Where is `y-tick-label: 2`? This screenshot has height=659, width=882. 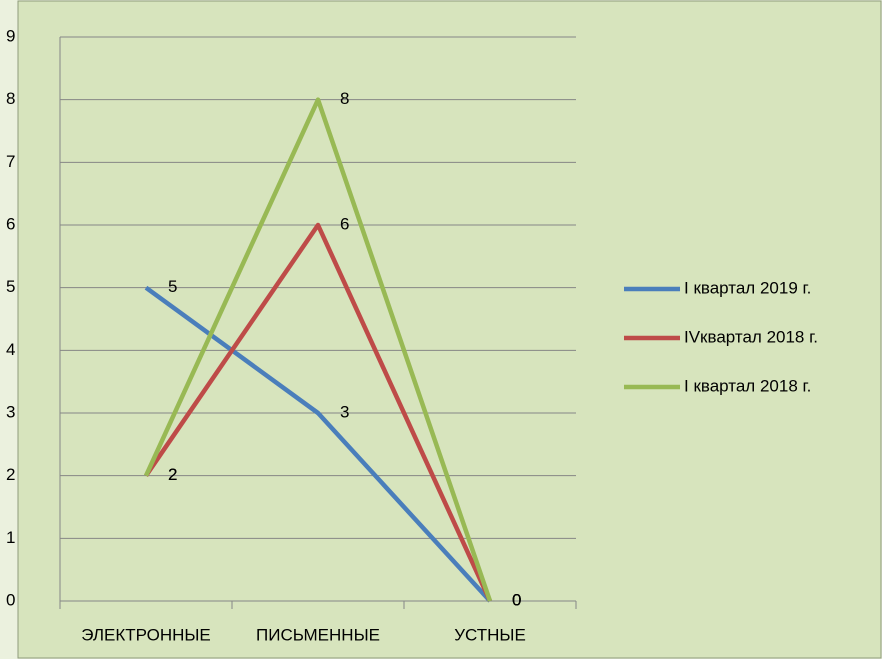 y-tick-label: 2 is located at coordinates (10, 474).